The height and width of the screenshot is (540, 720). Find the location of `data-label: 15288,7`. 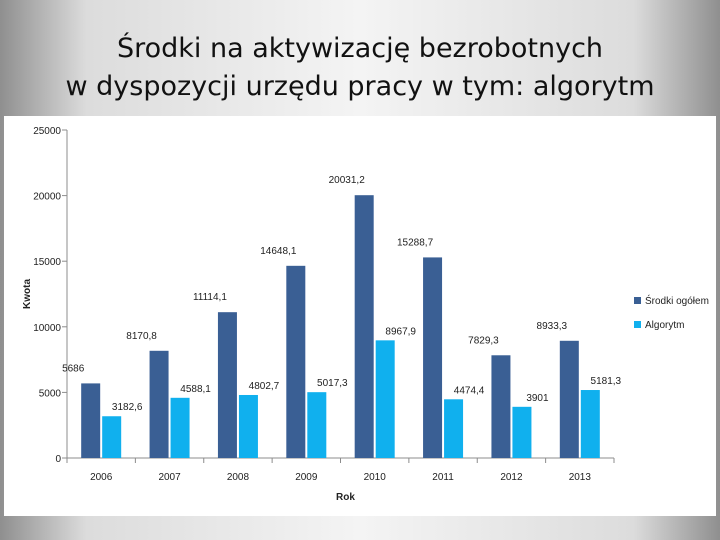

data-label: 15288,7 is located at coordinates (415, 242).